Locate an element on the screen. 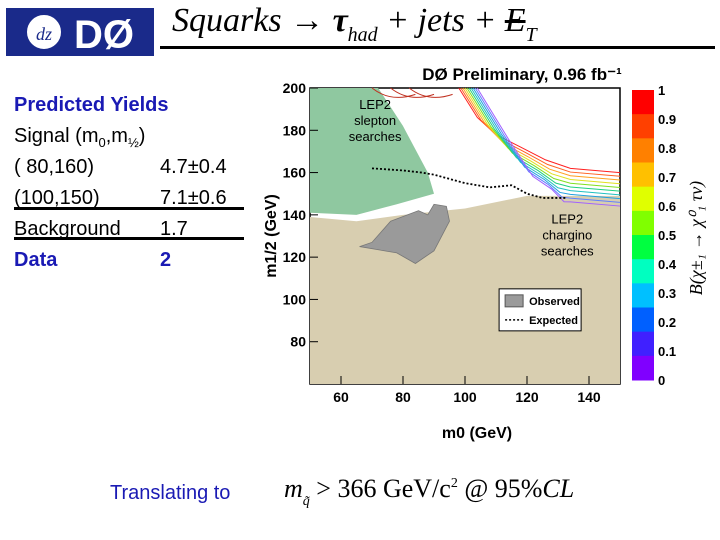  legend-observed-label: Observed is located at coordinates (554, 302).